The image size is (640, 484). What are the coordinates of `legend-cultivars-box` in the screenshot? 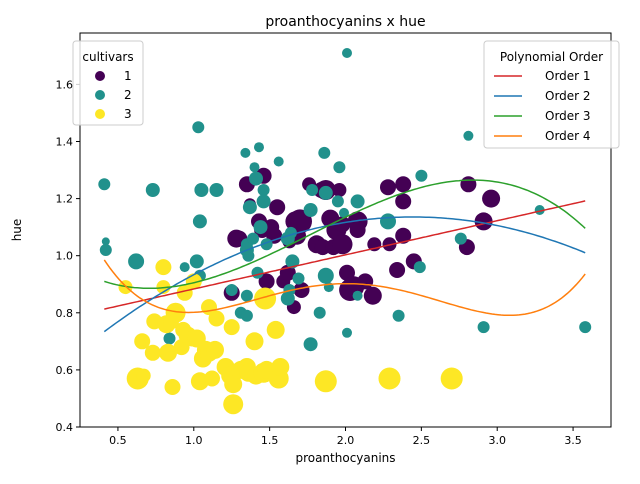 It's located at (108, 83).